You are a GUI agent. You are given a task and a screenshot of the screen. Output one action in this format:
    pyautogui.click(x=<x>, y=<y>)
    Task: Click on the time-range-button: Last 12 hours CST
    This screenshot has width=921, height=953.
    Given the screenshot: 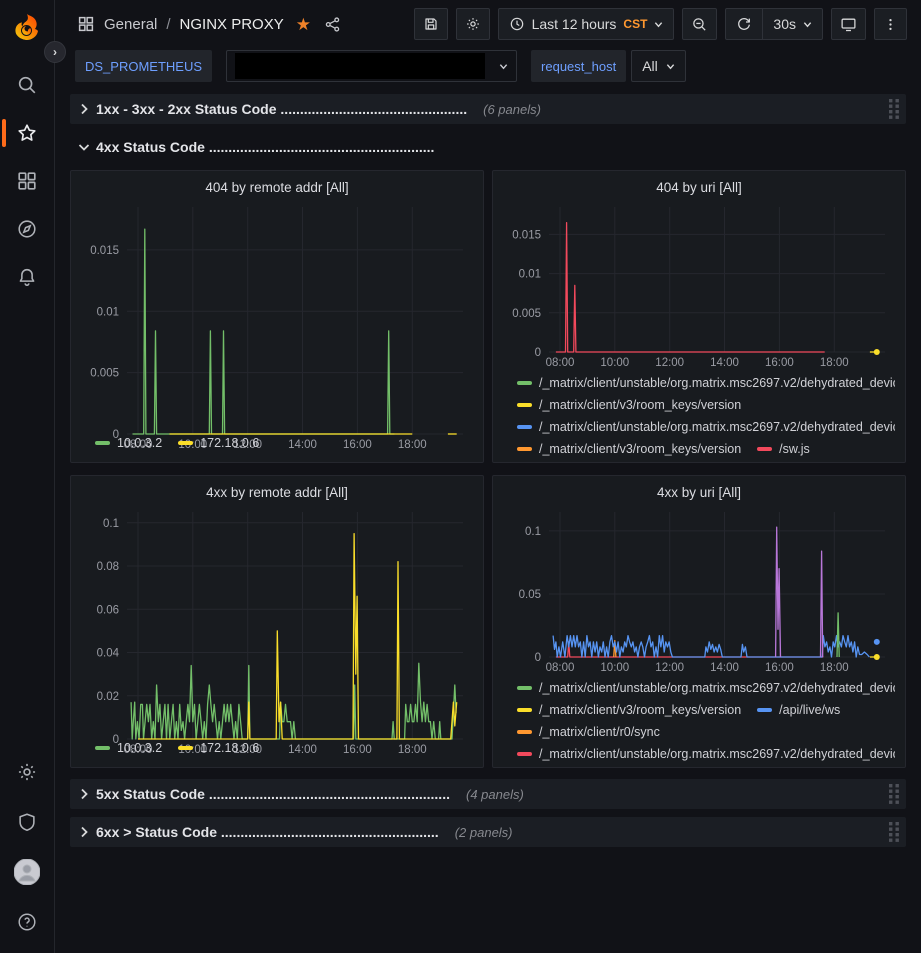 What is the action you would take?
    pyautogui.click(x=586, y=24)
    